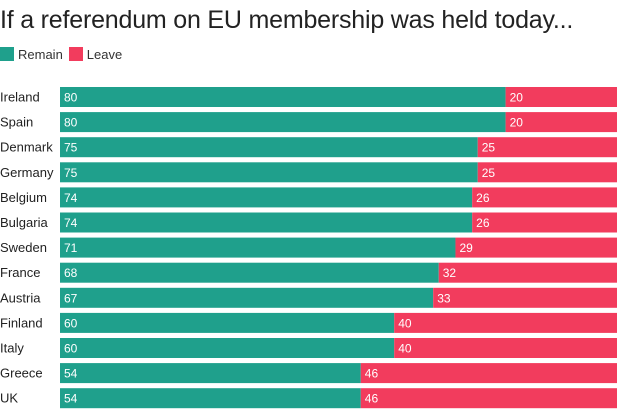  I want to click on bar-remain-france, so click(249, 272).